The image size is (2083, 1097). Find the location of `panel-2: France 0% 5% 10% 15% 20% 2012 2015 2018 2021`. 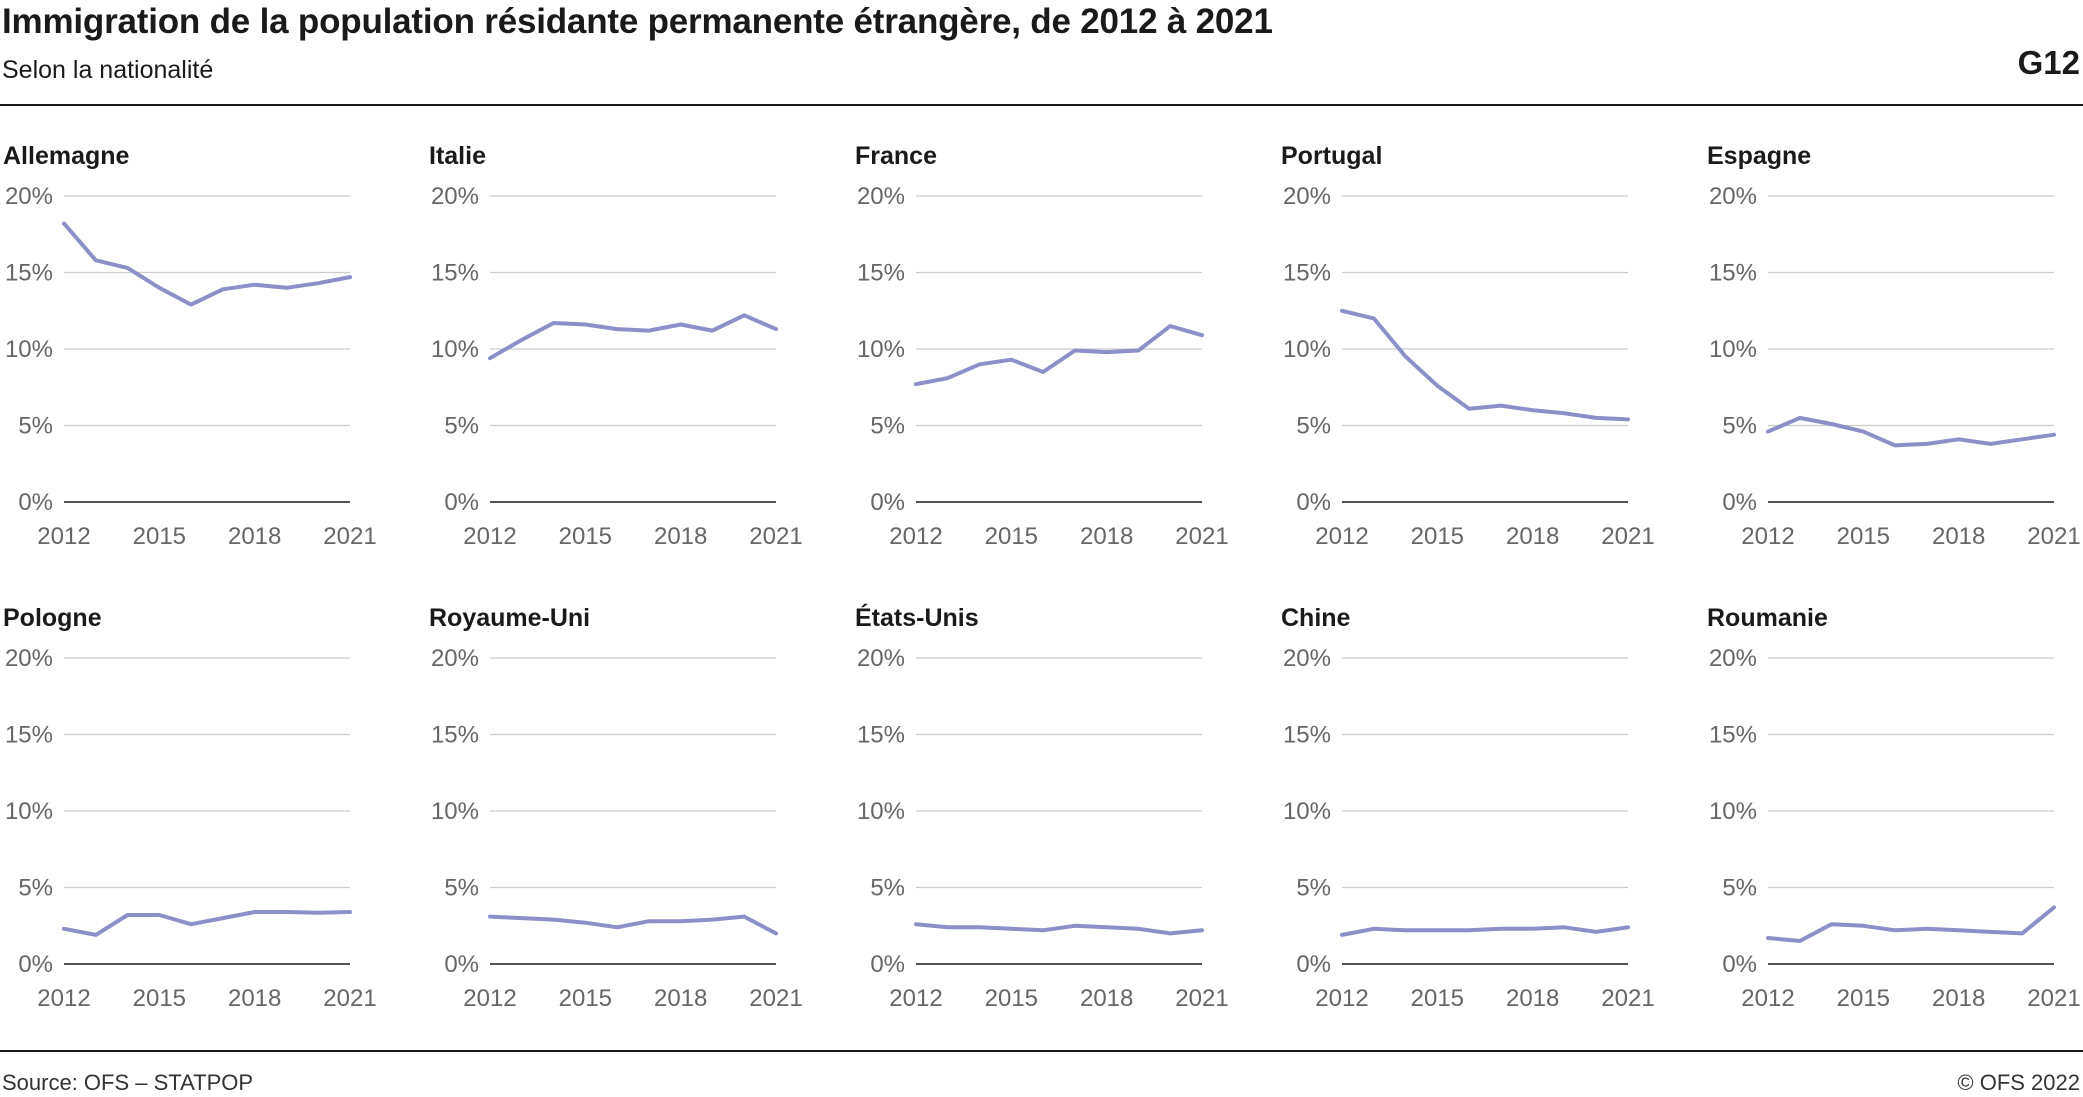

panel-2: France 0% 5% 10% 15% 20% 2012 2015 2018 2021 is located at coordinates (1042, 346).